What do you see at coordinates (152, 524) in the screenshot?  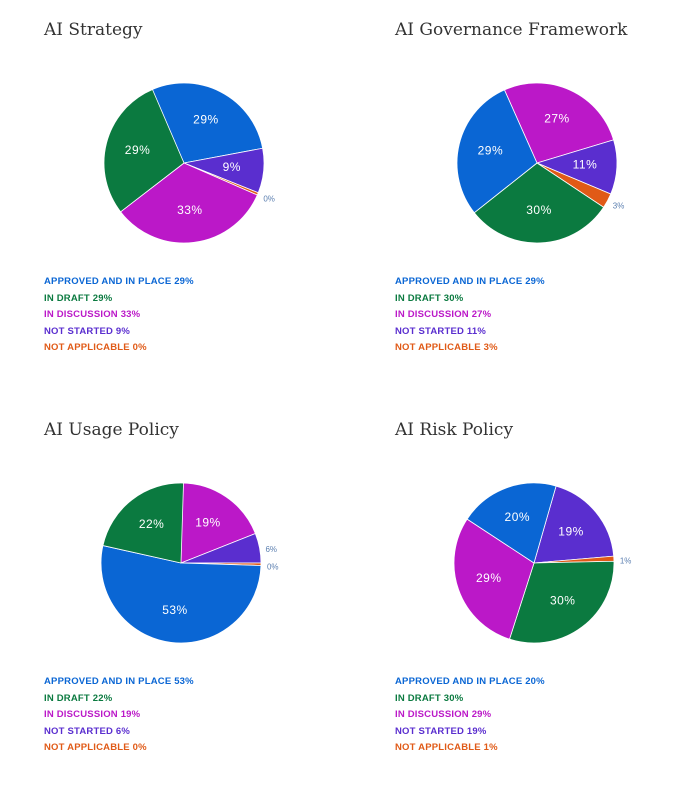 I see `slice-label: 22%` at bounding box center [152, 524].